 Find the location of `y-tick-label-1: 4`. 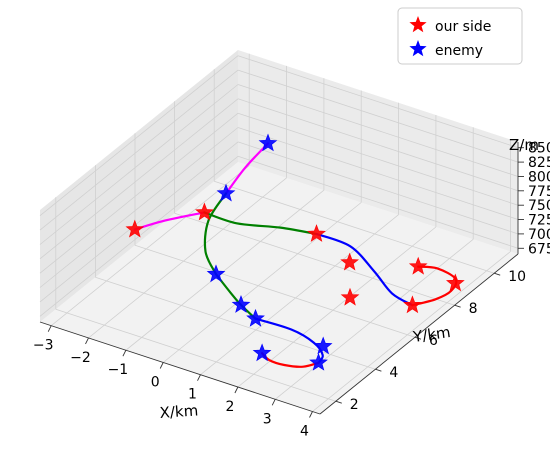

y-tick-label-1: 4 is located at coordinates (393, 373).